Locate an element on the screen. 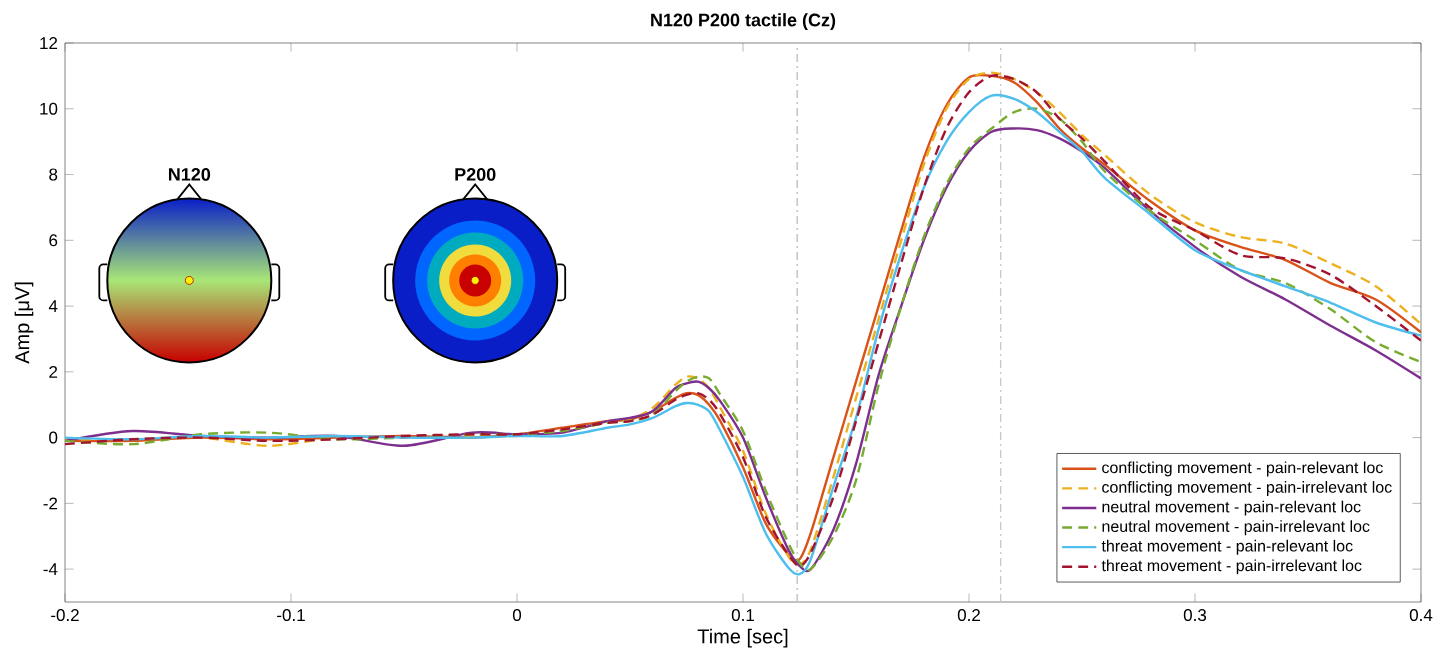 Image resolution: width=1451 pixels, height=660 pixels. x-axis-title: Time [sec] is located at coordinates (742, 638).